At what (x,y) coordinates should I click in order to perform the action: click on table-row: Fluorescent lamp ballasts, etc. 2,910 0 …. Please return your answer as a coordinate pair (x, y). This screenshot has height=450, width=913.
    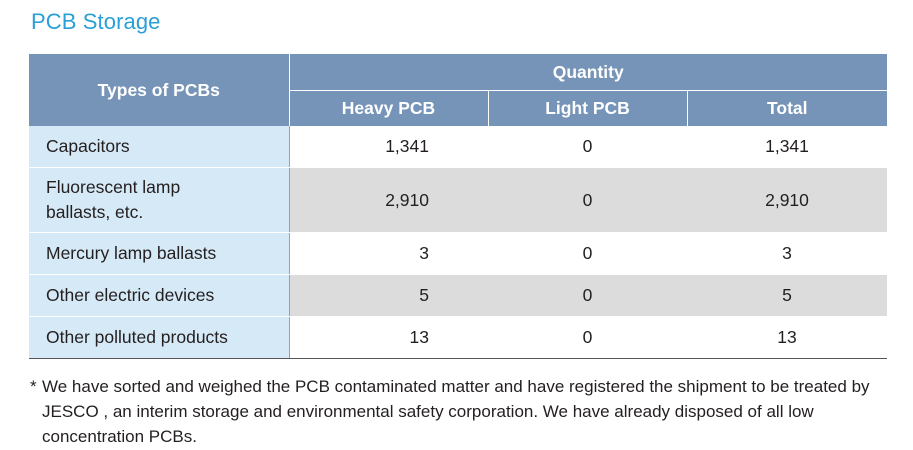
    Looking at the image, I should click on (458, 200).